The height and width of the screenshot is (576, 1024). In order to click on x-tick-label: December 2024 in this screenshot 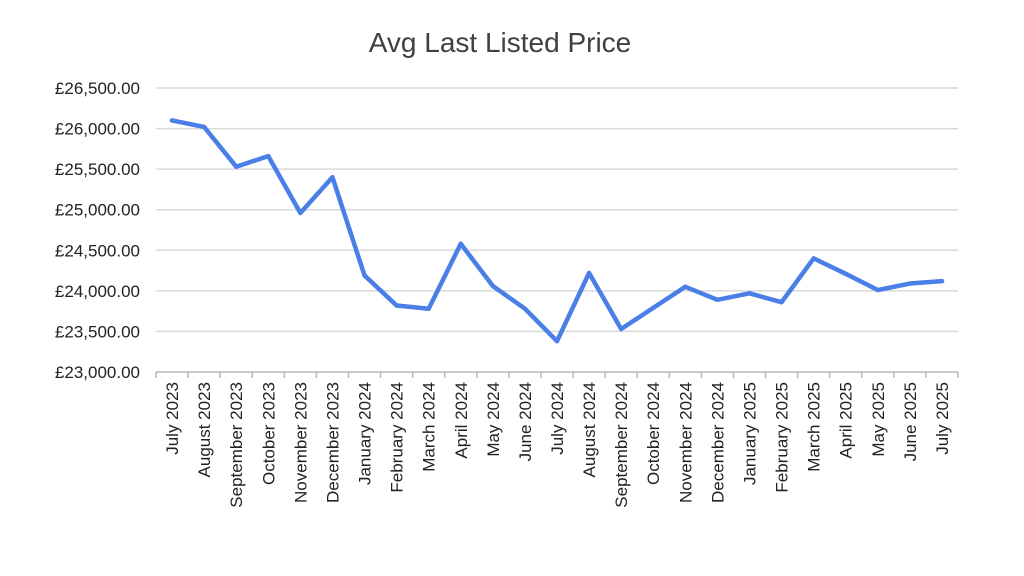, I will do `click(717, 442)`.